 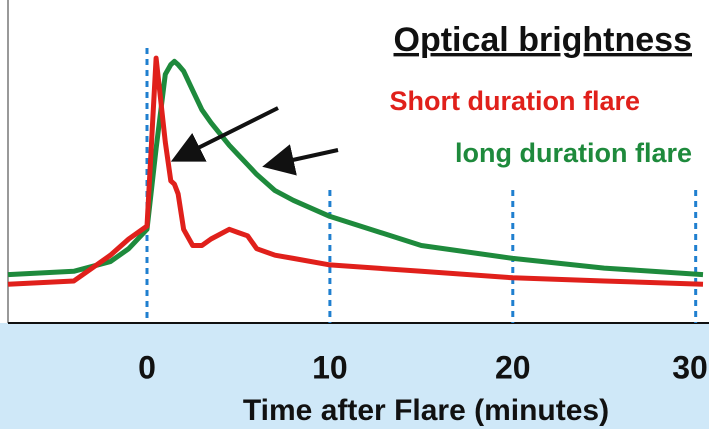 What do you see at coordinates (543, 40) in the screenshot?
I see `chart-title: Optical brightness` at bounding box center [543, 40].